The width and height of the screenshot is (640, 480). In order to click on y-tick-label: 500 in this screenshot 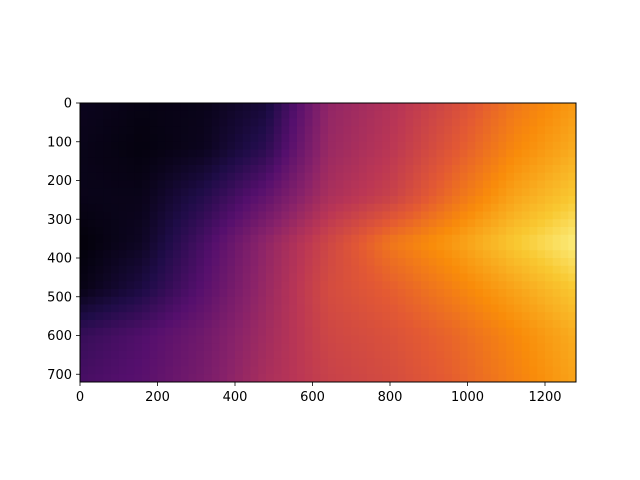, I will do `click(59, 297)`.